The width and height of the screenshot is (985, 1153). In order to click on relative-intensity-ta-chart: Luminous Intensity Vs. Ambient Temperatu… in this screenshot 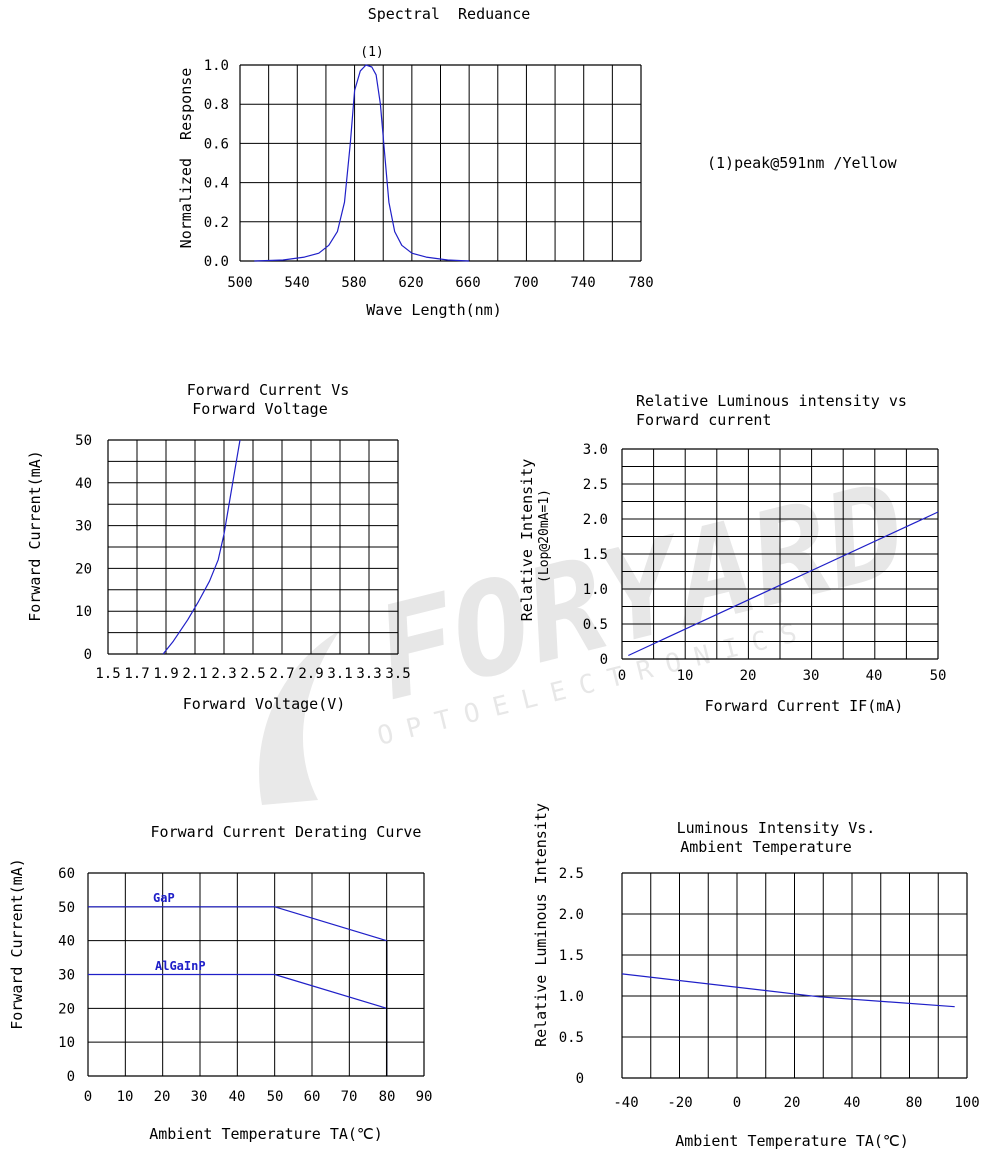, I will do `click(756, 976)`.